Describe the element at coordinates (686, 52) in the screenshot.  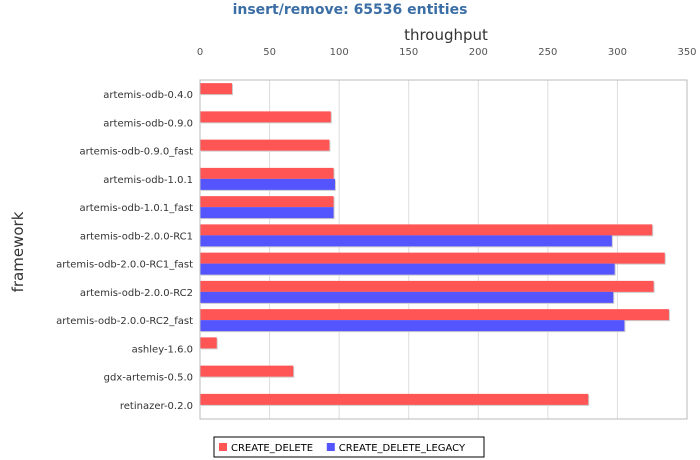
I see `x-tick-label: 350` at that location.